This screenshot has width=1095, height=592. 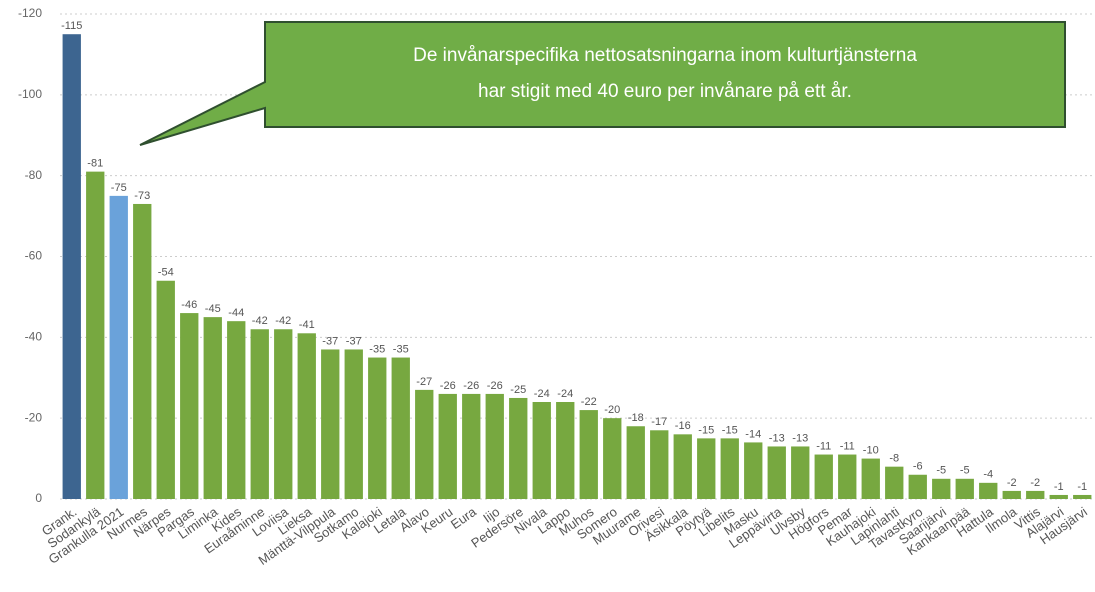 I want to click on value-label: -54, so click(x=166, y=273).